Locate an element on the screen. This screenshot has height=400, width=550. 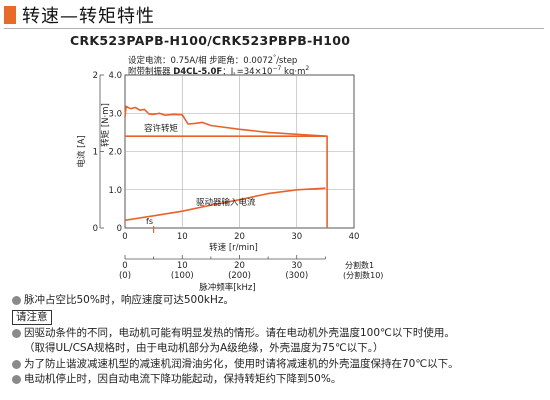
pulse-tick-label-sub: (300) is located at coordinates (296, 276).